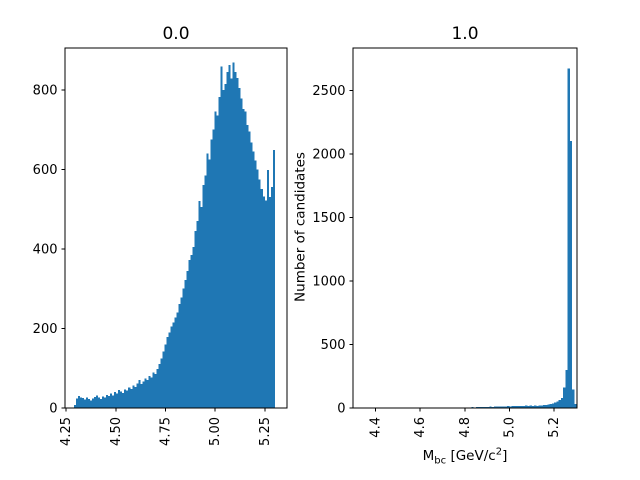 The image size is (640, 480). I want to click on y-tick-label: 1500, so click(328, 218).